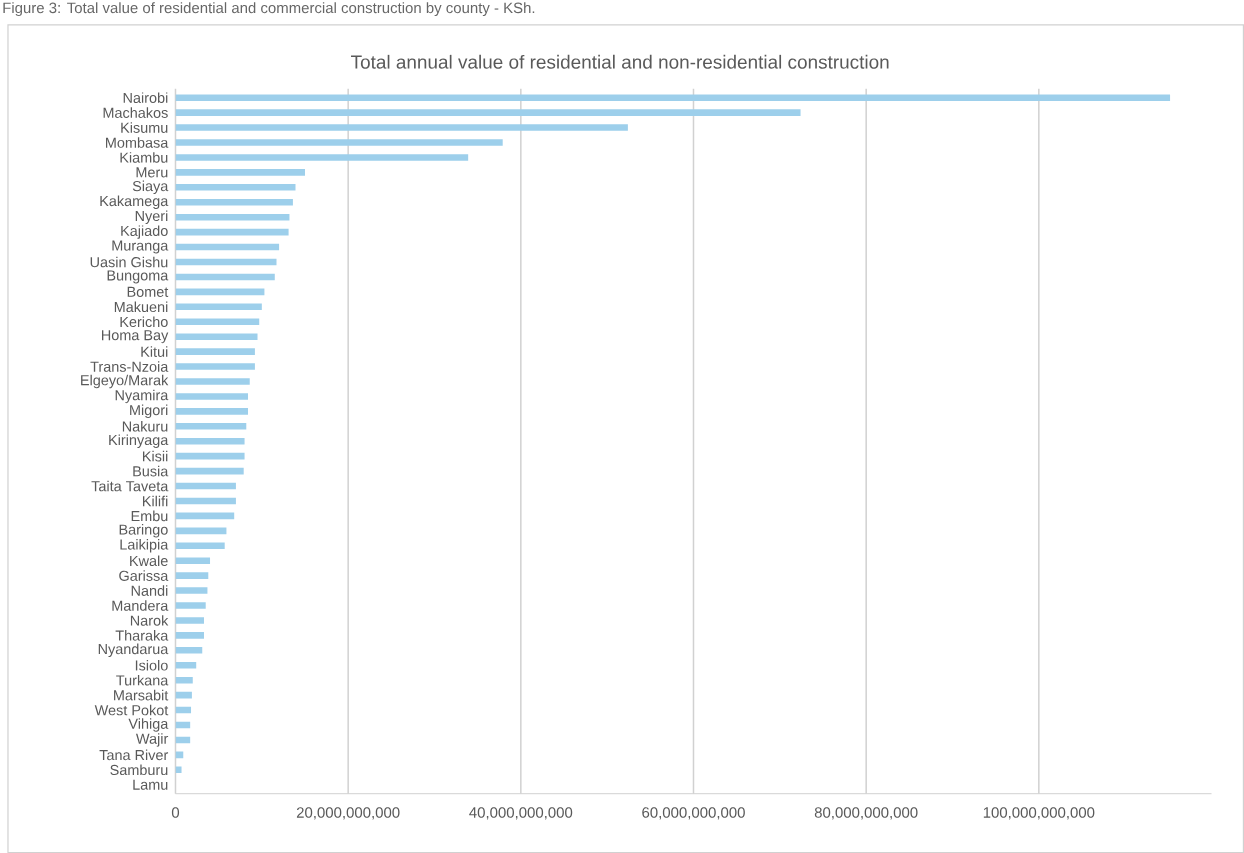  Describe the element at coordinates (155, 501) in the screenshot. I see `y-tick-label: Kilifi` at that location.